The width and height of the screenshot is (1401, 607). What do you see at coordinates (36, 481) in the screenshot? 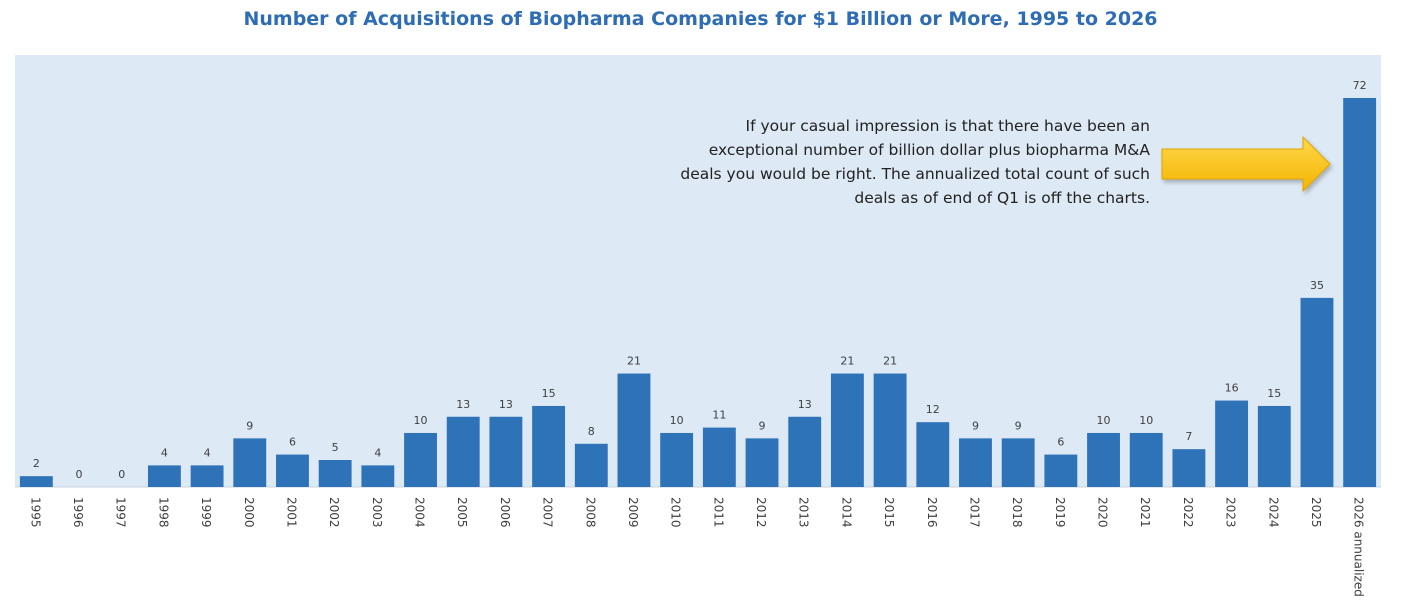
I see `bar-1995` at bounding box center [36, 481].